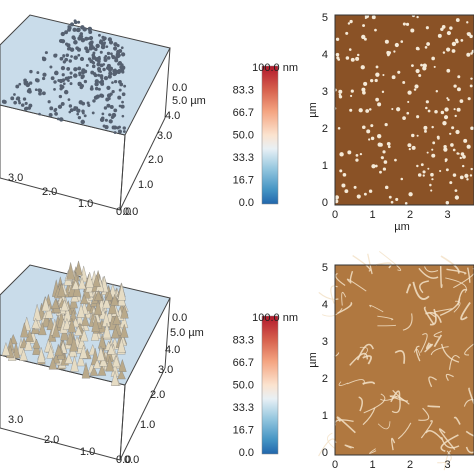 This screenshot has width=474, height=474. I want to click on y-tick-label: 4, so click(325, 55).